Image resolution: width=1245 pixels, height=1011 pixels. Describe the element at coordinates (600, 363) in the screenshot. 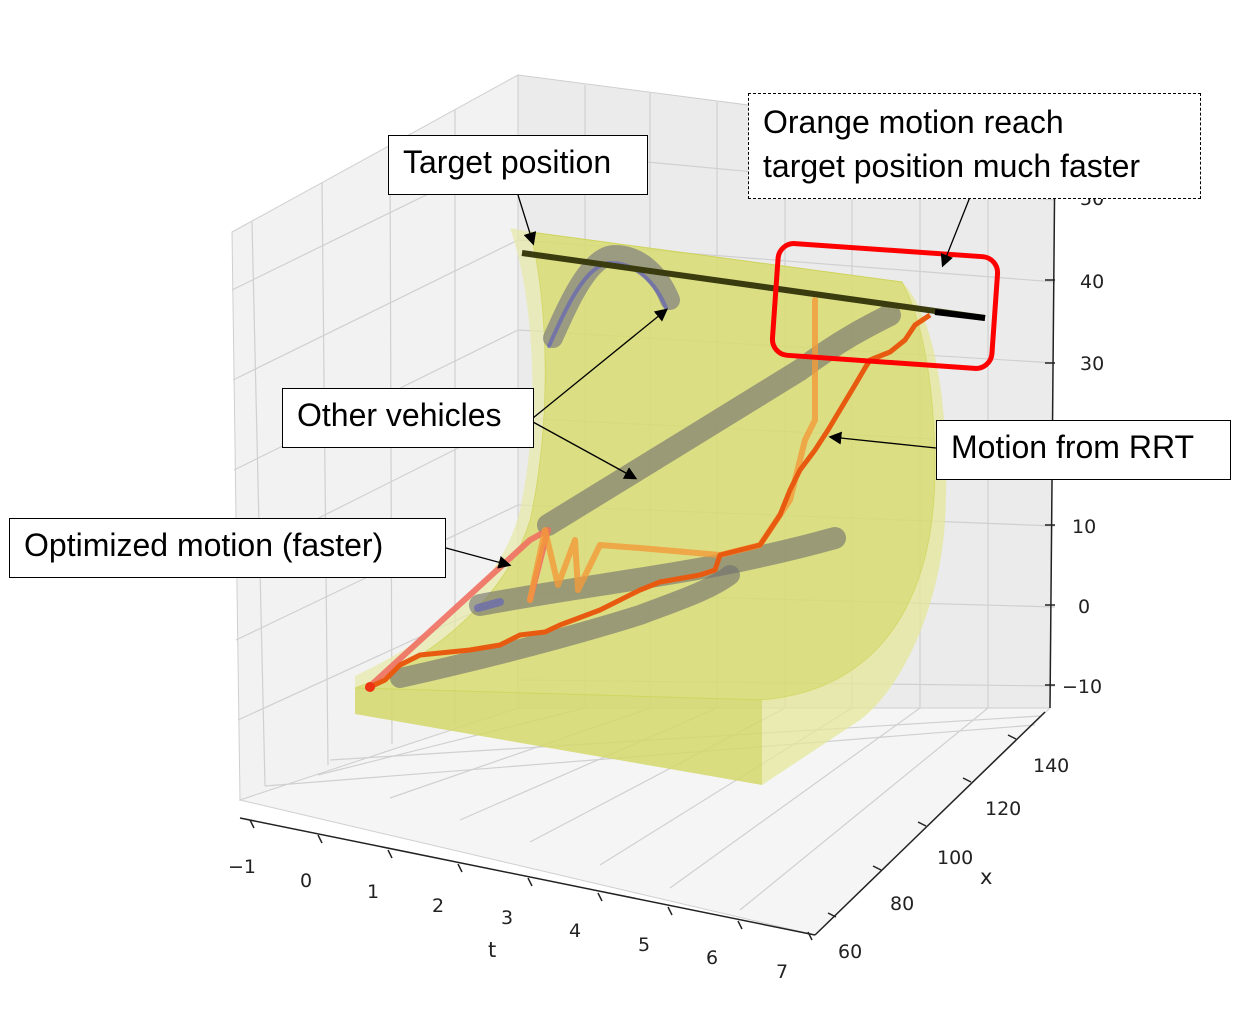

I see `other-arrow-upper` at that location.